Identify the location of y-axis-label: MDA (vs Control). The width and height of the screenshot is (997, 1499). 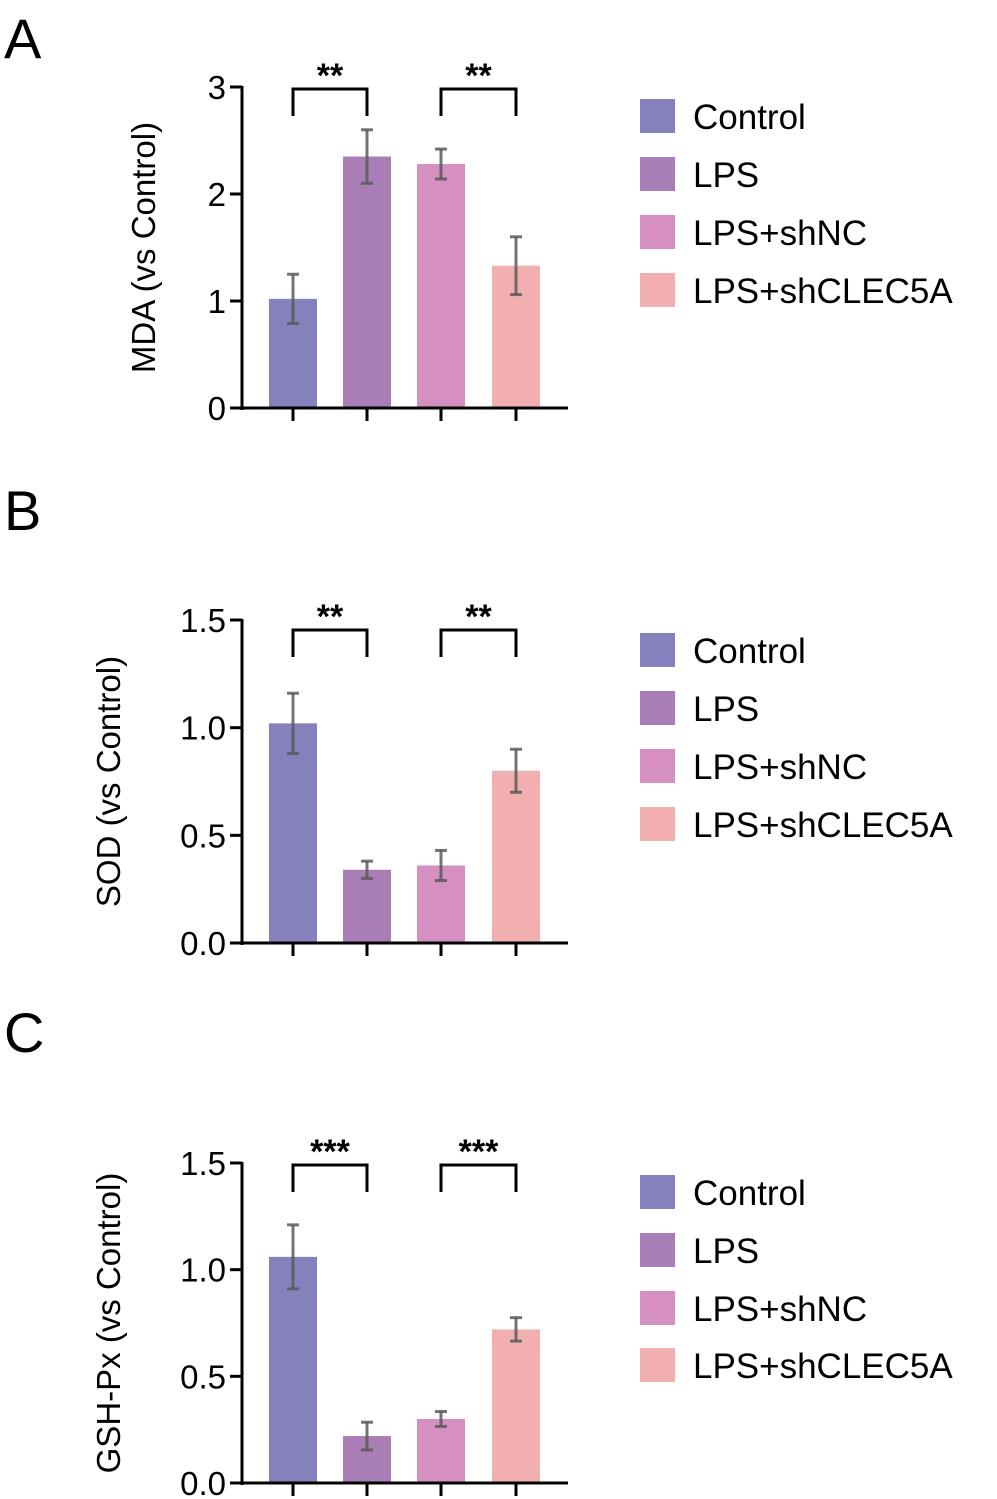
(143, 247).